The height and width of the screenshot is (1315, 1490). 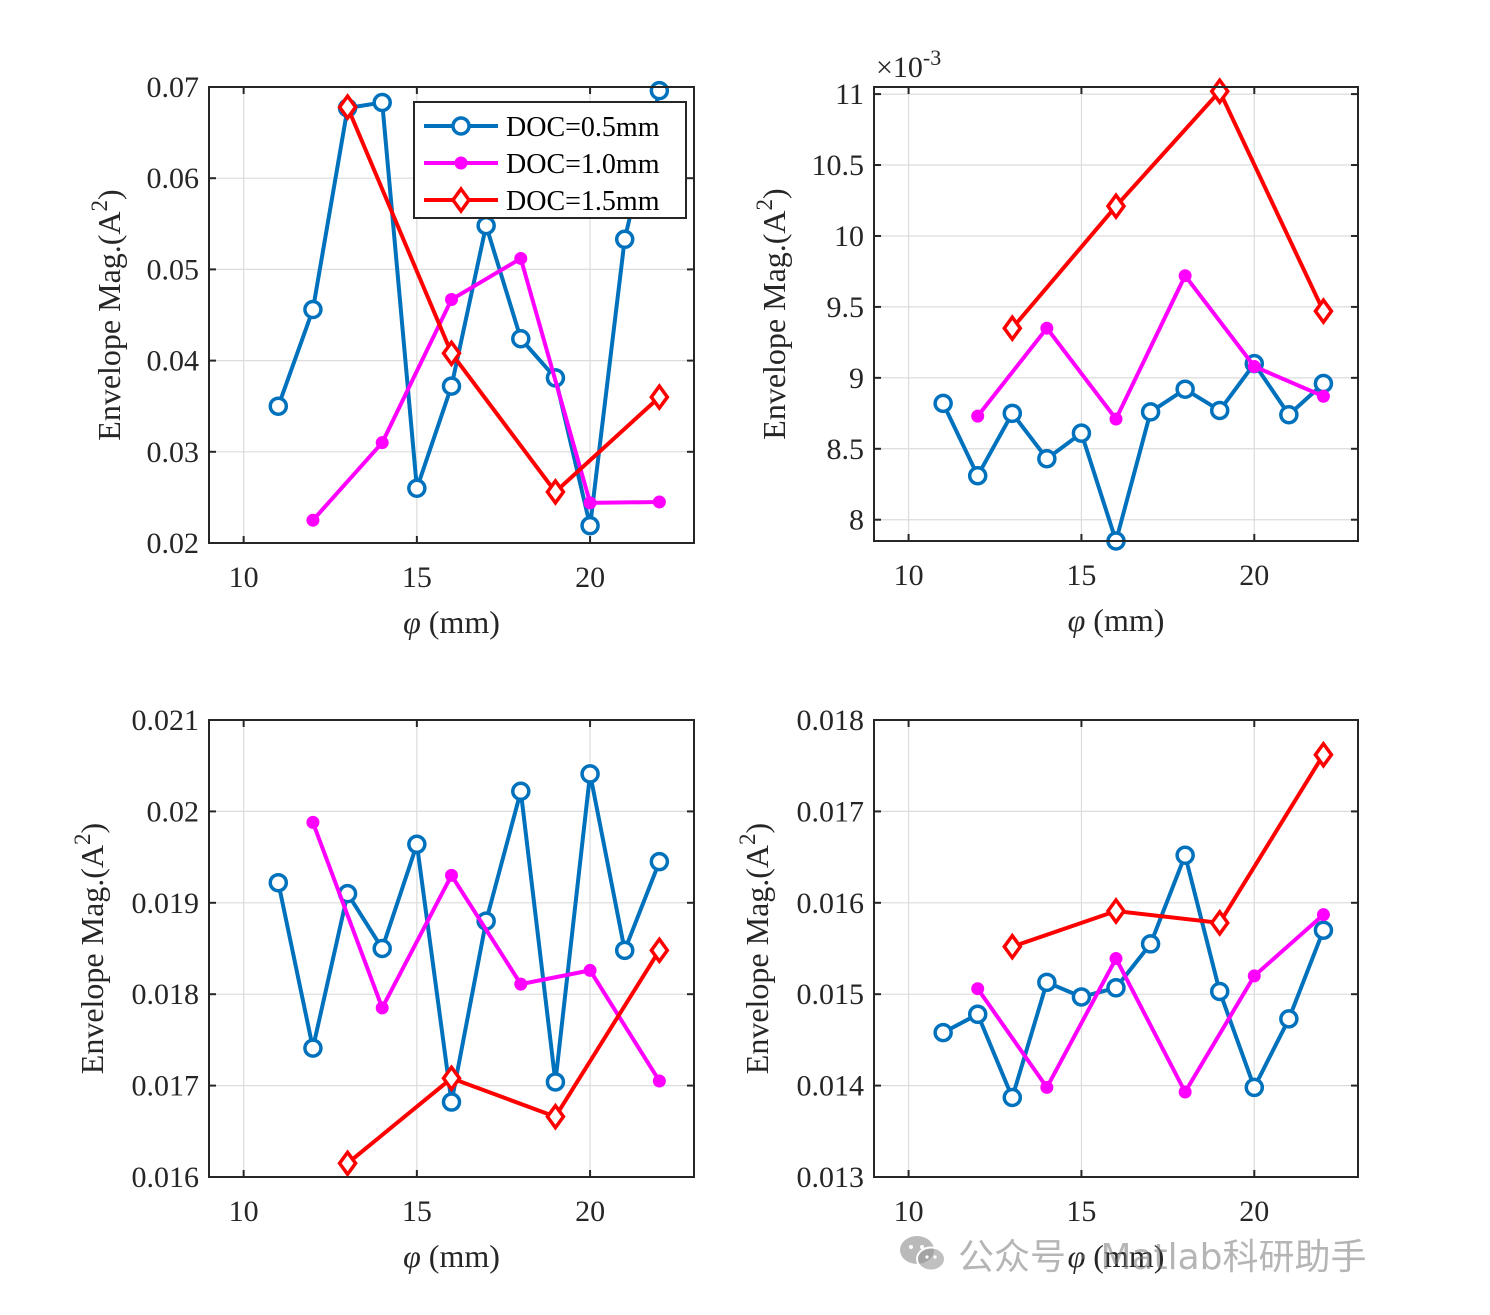 I want to click on y-tick-label: 0.015, so click(x=831, y=994).